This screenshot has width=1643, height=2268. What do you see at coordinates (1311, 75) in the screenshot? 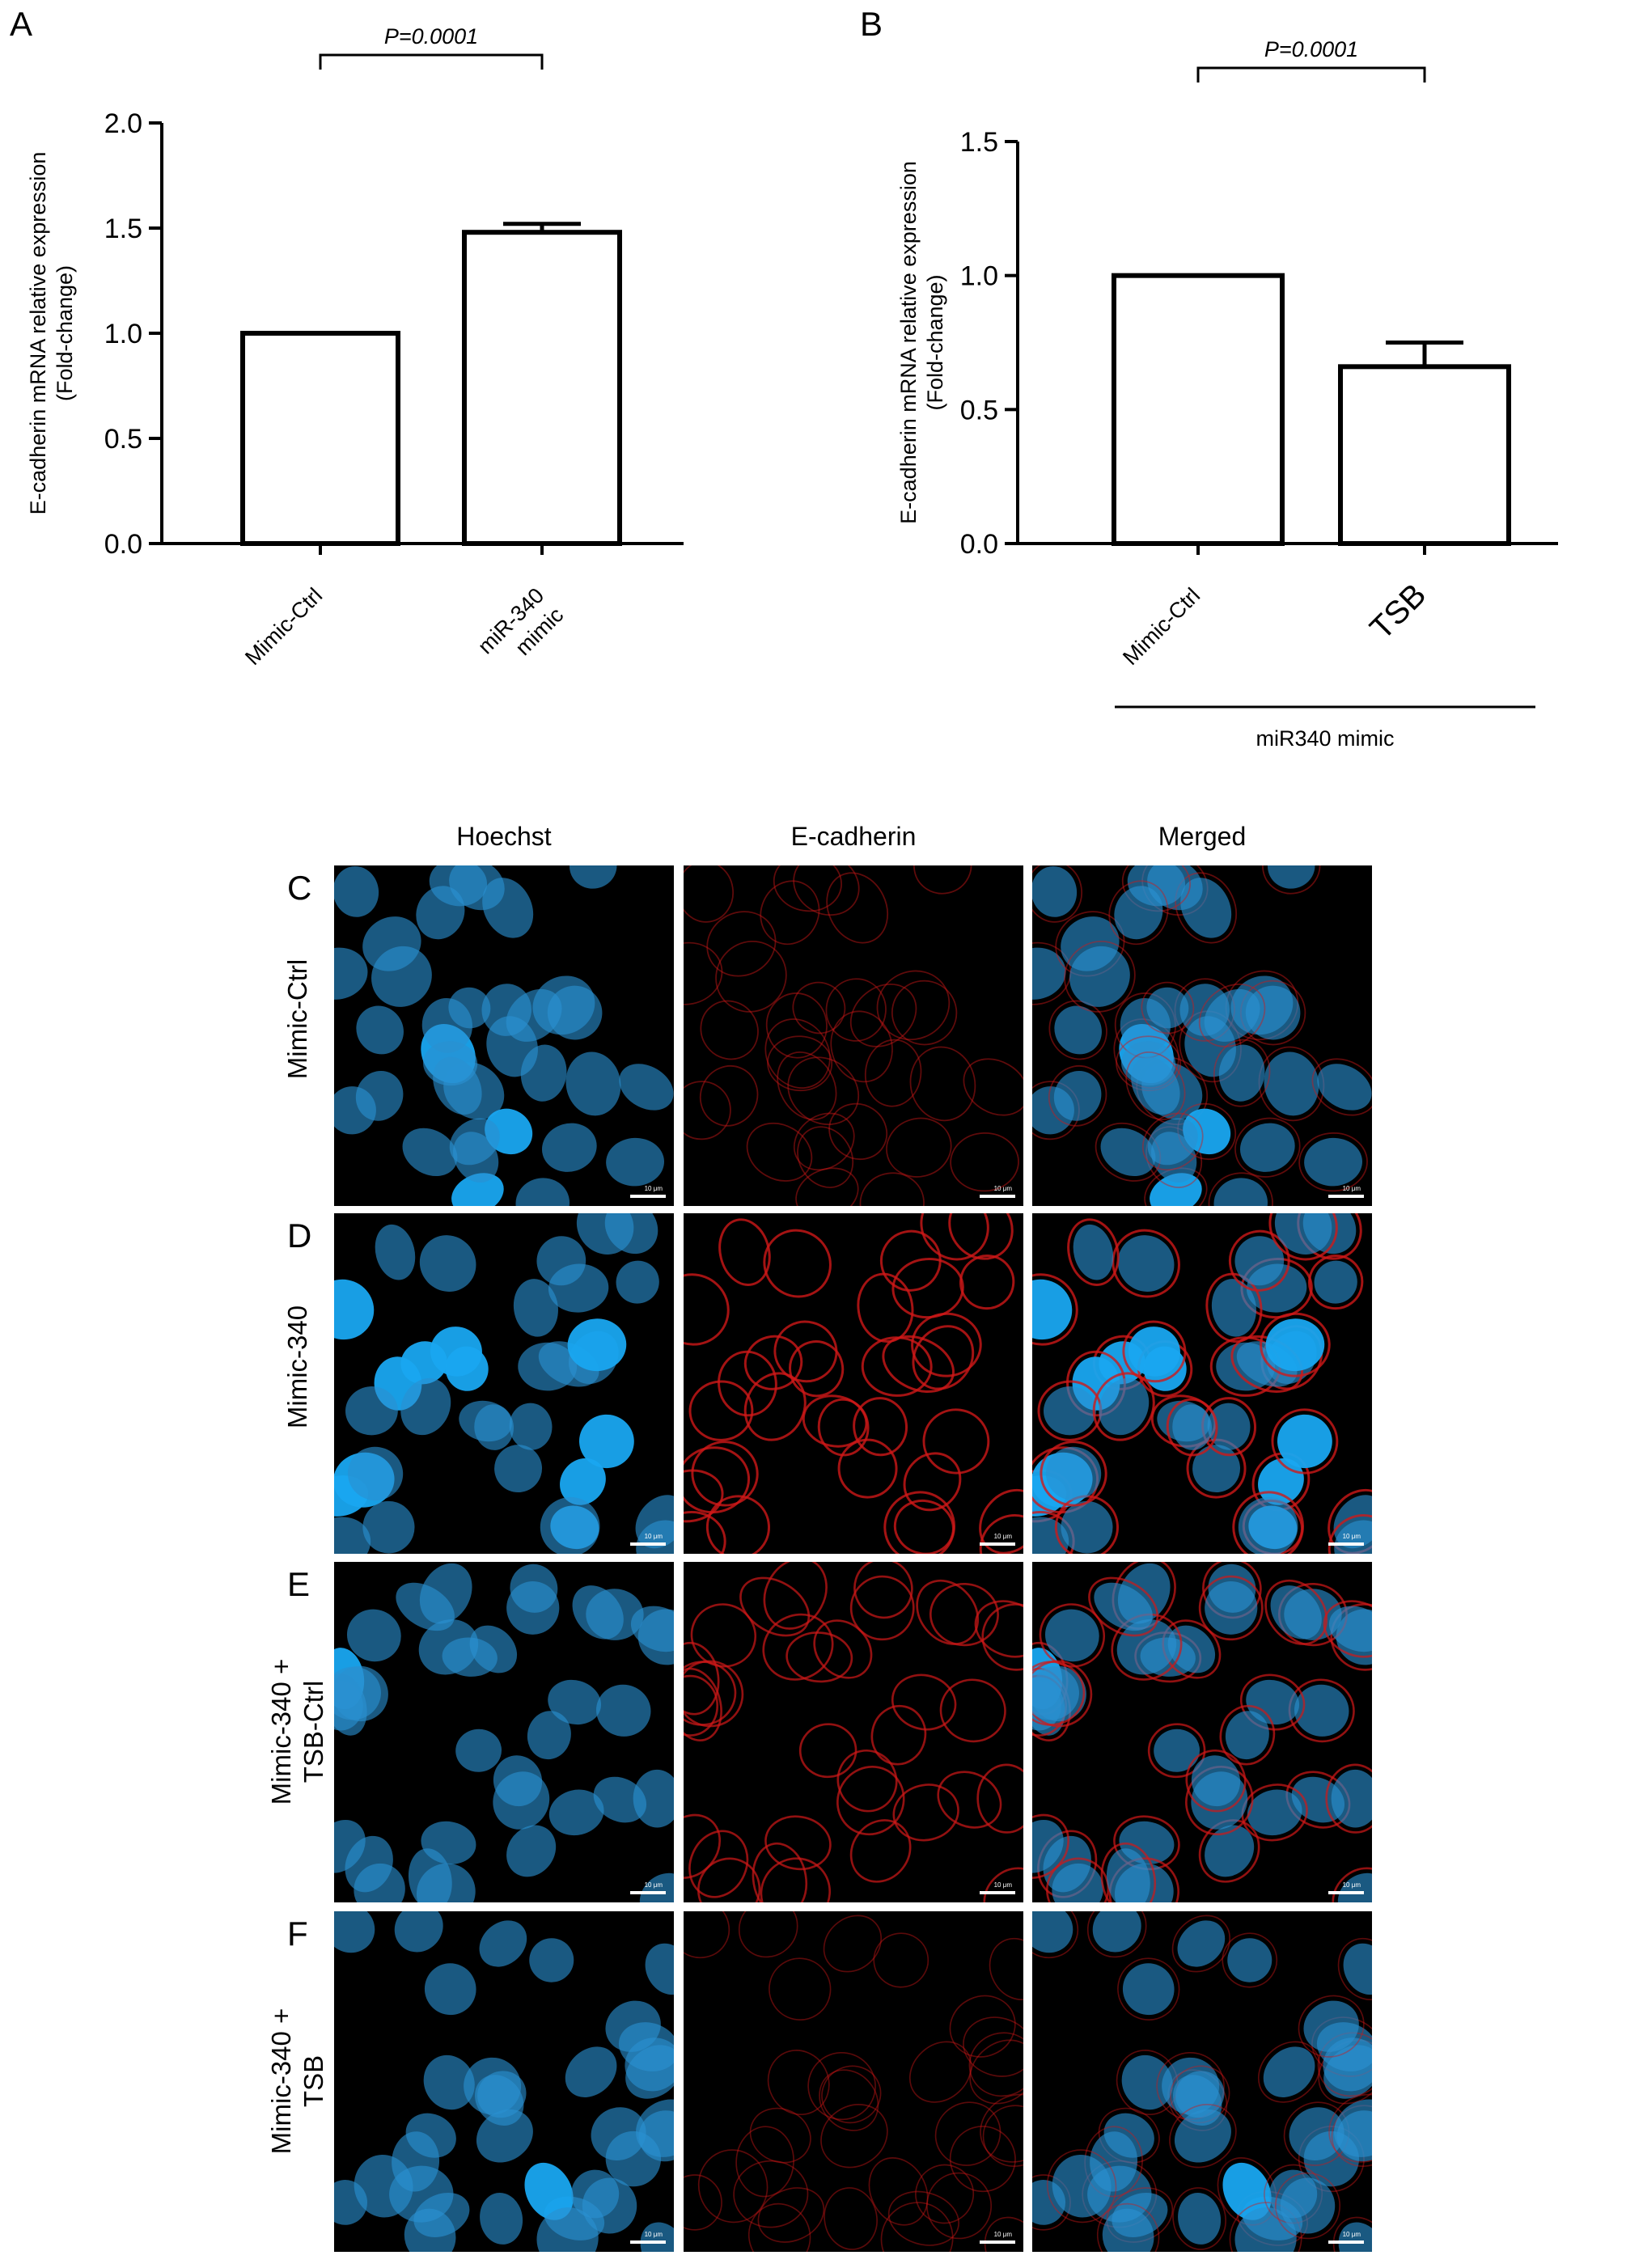
I see `significance-bracket` at bounding box center [1311, 75].